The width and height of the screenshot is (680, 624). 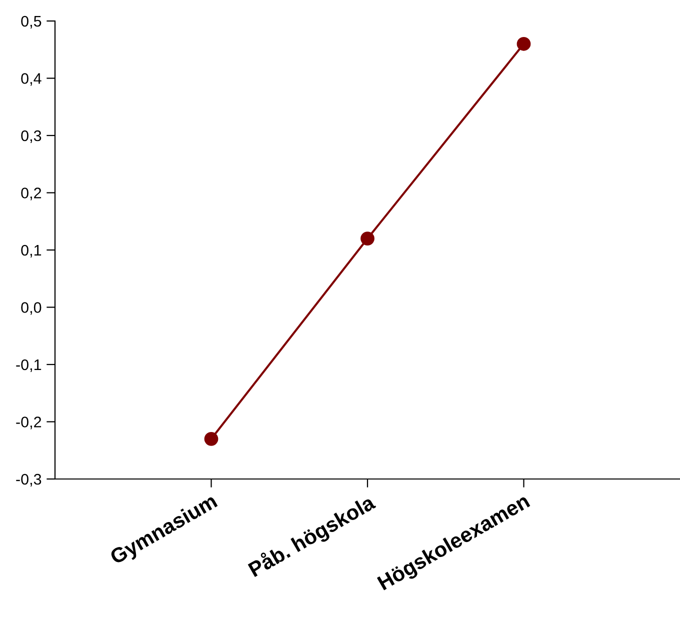 I want to click on y-tick-label: -0,3, so click(x=29, y=480).